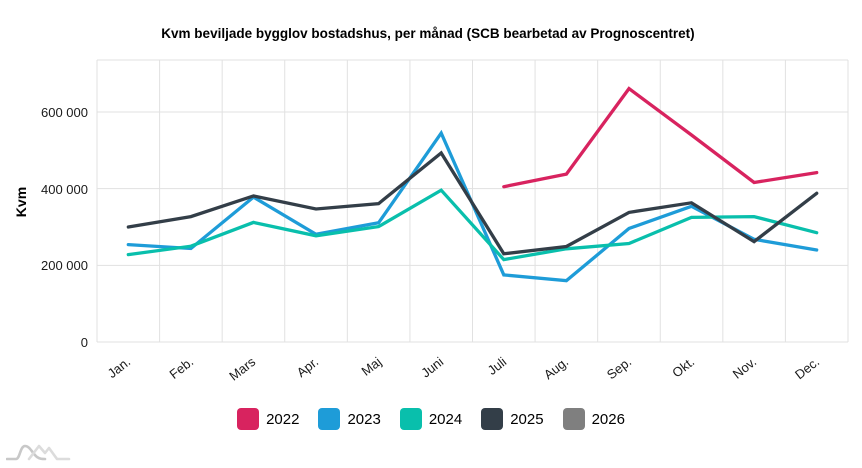  Describe the element at coordinates (64, 189) in the screenshot. I see `y-tick-label: 400 000` at that location.